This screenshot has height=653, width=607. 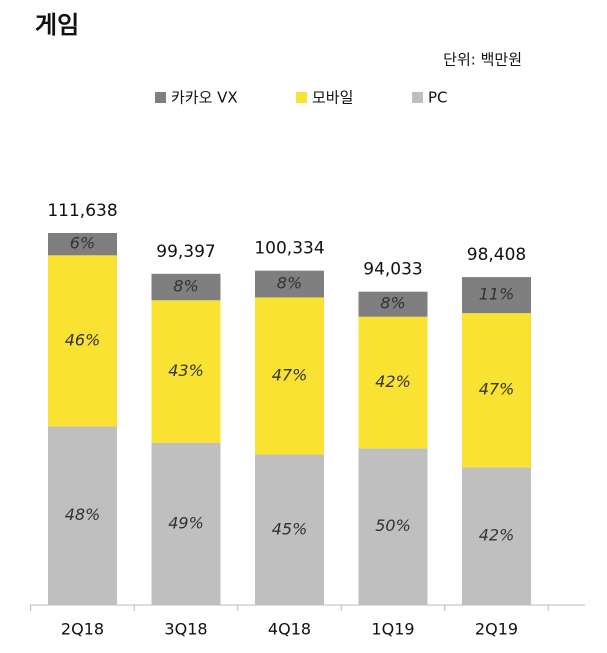 What do you see at coordinates (82, 211) in the screenshot?
I see `total-label: 111,638` at bounding box center [82, 211].